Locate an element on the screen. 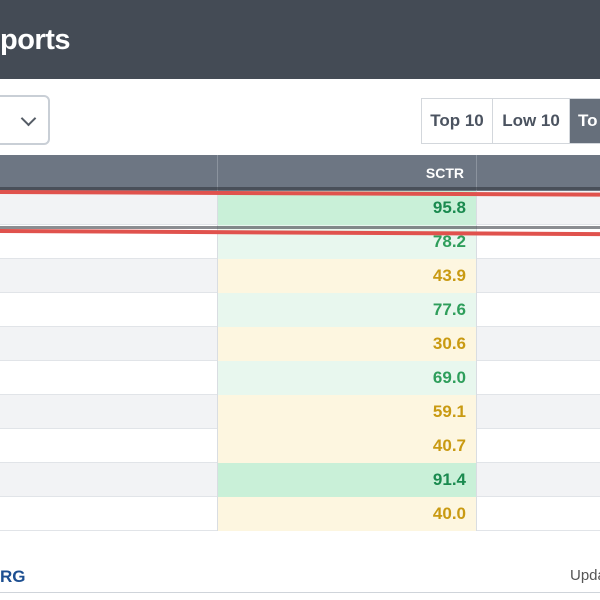 This screenshot has height=600, width=600. range-button-group: Top 10 Low 10 To is located at coordinates (510, 121).